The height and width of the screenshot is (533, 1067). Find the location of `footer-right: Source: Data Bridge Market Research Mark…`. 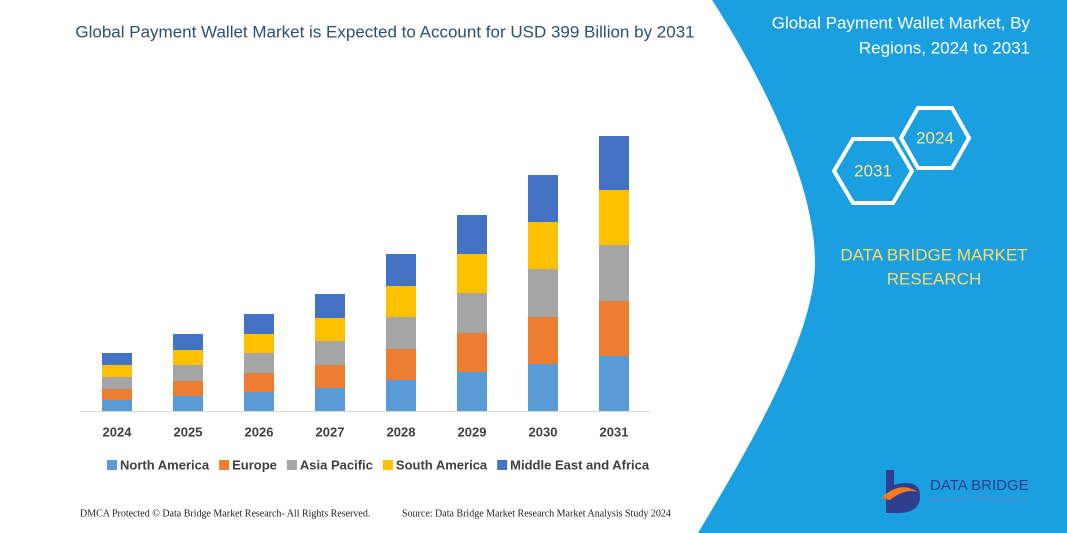

footer-right: Source: Data Bridge Market Research Mark… is located at coordinates (536, 513).